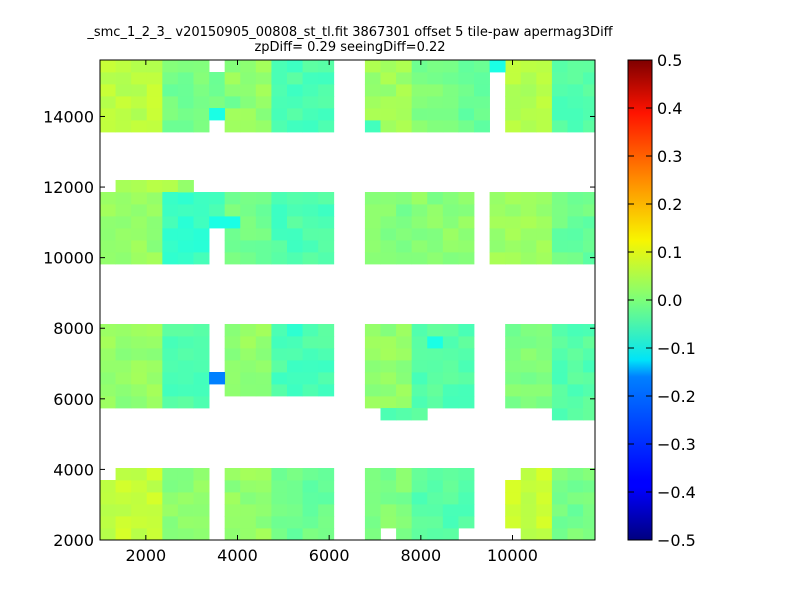 The height and width of the screenshot is (600, 800). I want to click on x-tick-label: 6000, so click(329, 555).